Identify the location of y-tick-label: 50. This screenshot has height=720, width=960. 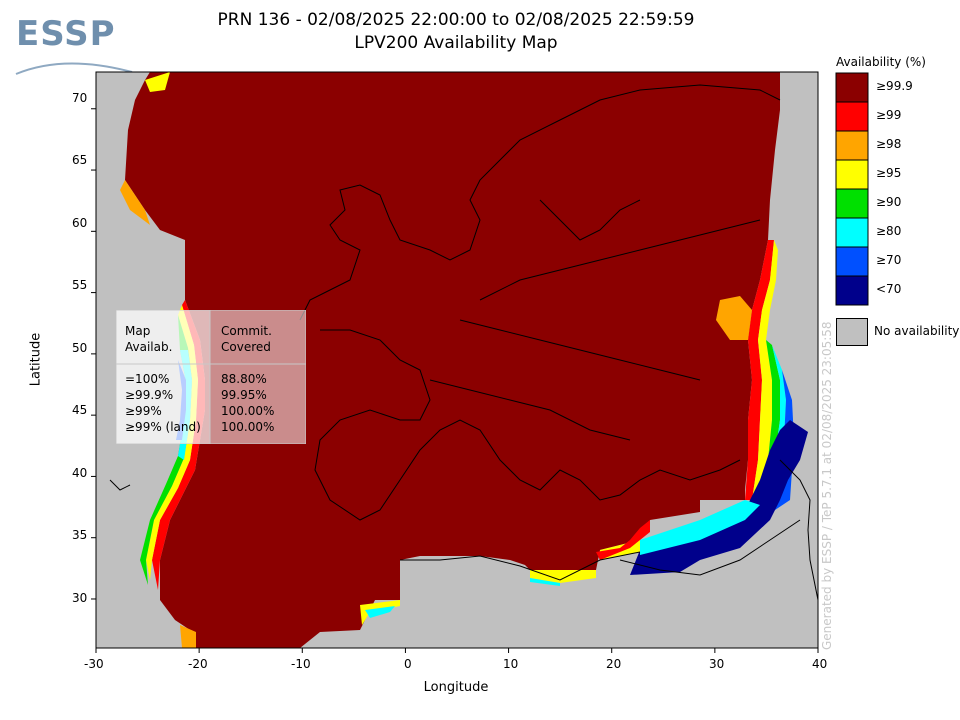
(80, 348).